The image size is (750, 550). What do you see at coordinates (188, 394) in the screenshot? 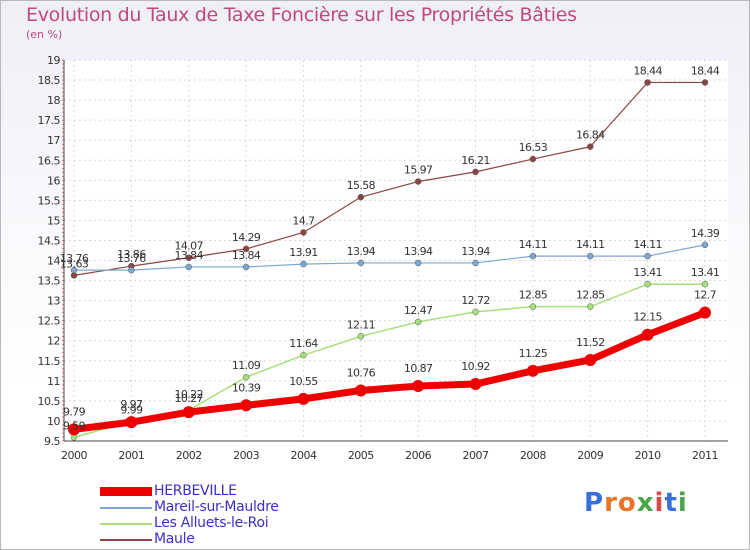
I see `data-label: 10.22` at bounding box center [188, 394].